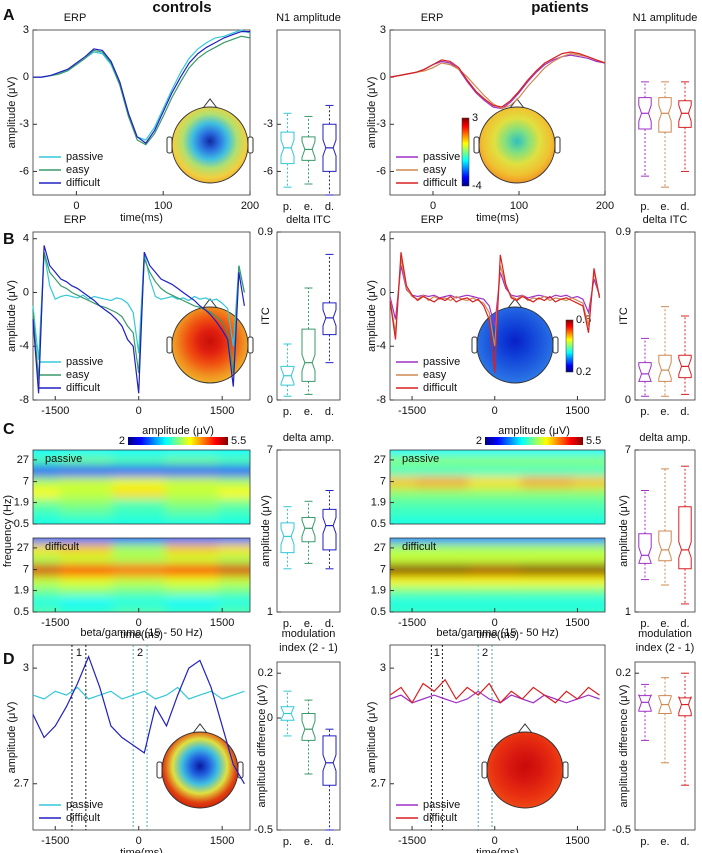 The height and width of the screenshot is (853, 702). Describe the element at coordinates (63, 459) in the screenshot. I see `panel-label: passive` at that location.